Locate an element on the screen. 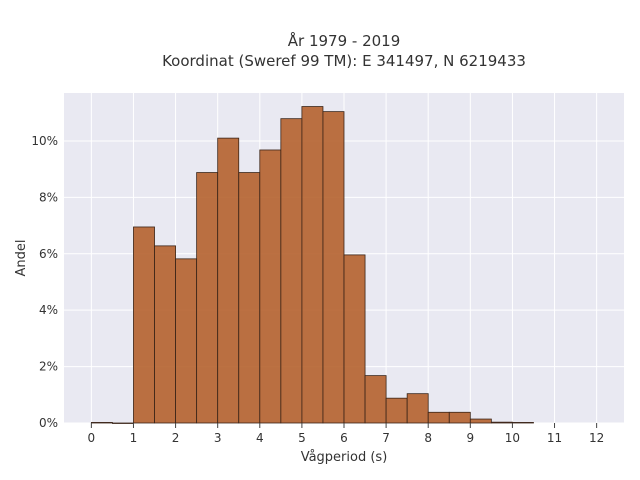 The height and width of the screenshot is (480, 640). x-tick-label: 7 is located at coordinates (386, 438).